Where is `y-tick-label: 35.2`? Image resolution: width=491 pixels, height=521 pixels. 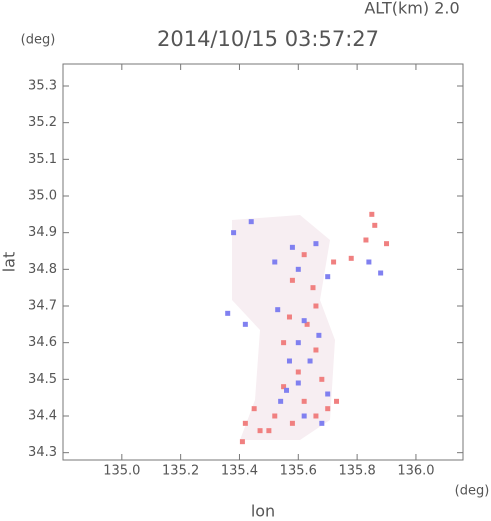
y-tick-label: 35.2 is located at coordinates (42, 122).